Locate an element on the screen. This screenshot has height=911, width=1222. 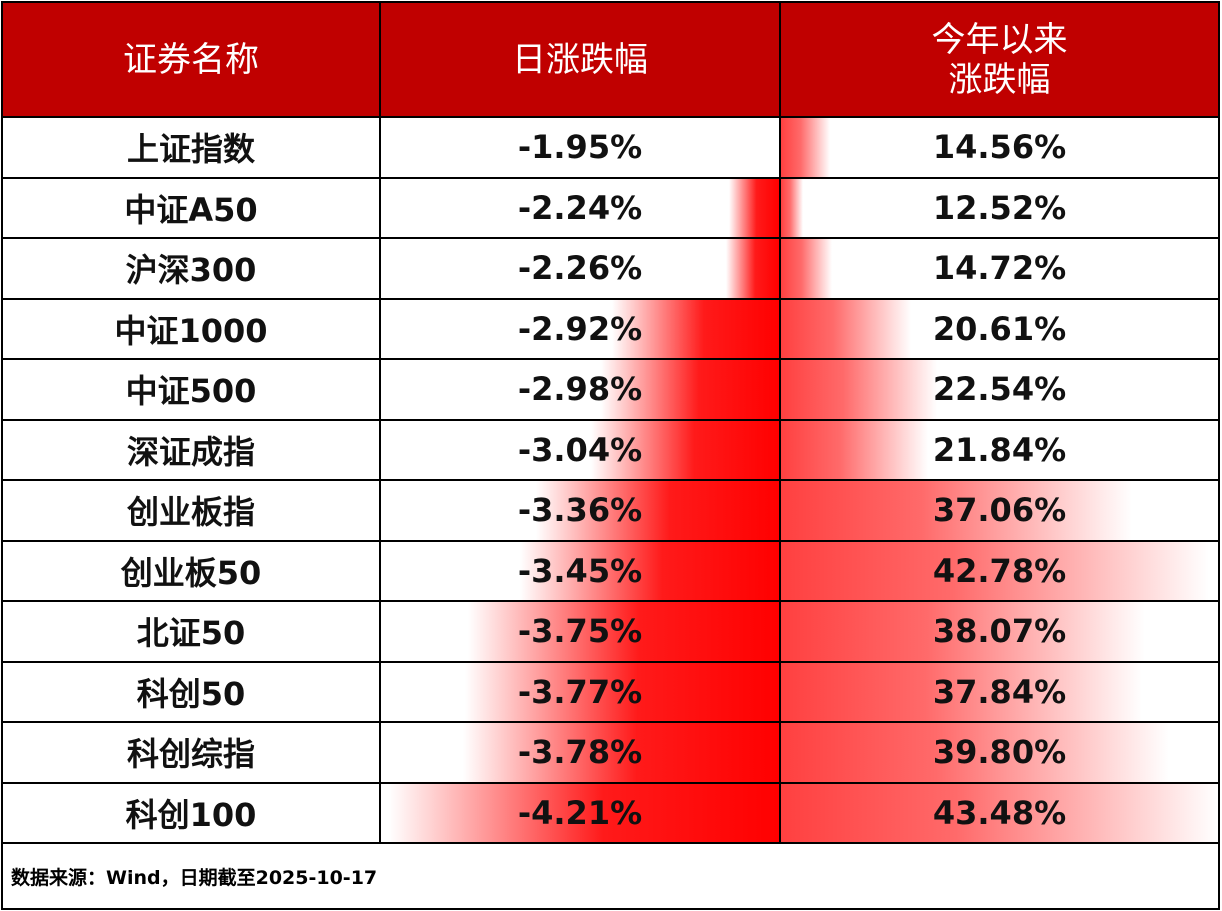
row-ytd-cell: 43.48% is located at coordinates (999, 812).